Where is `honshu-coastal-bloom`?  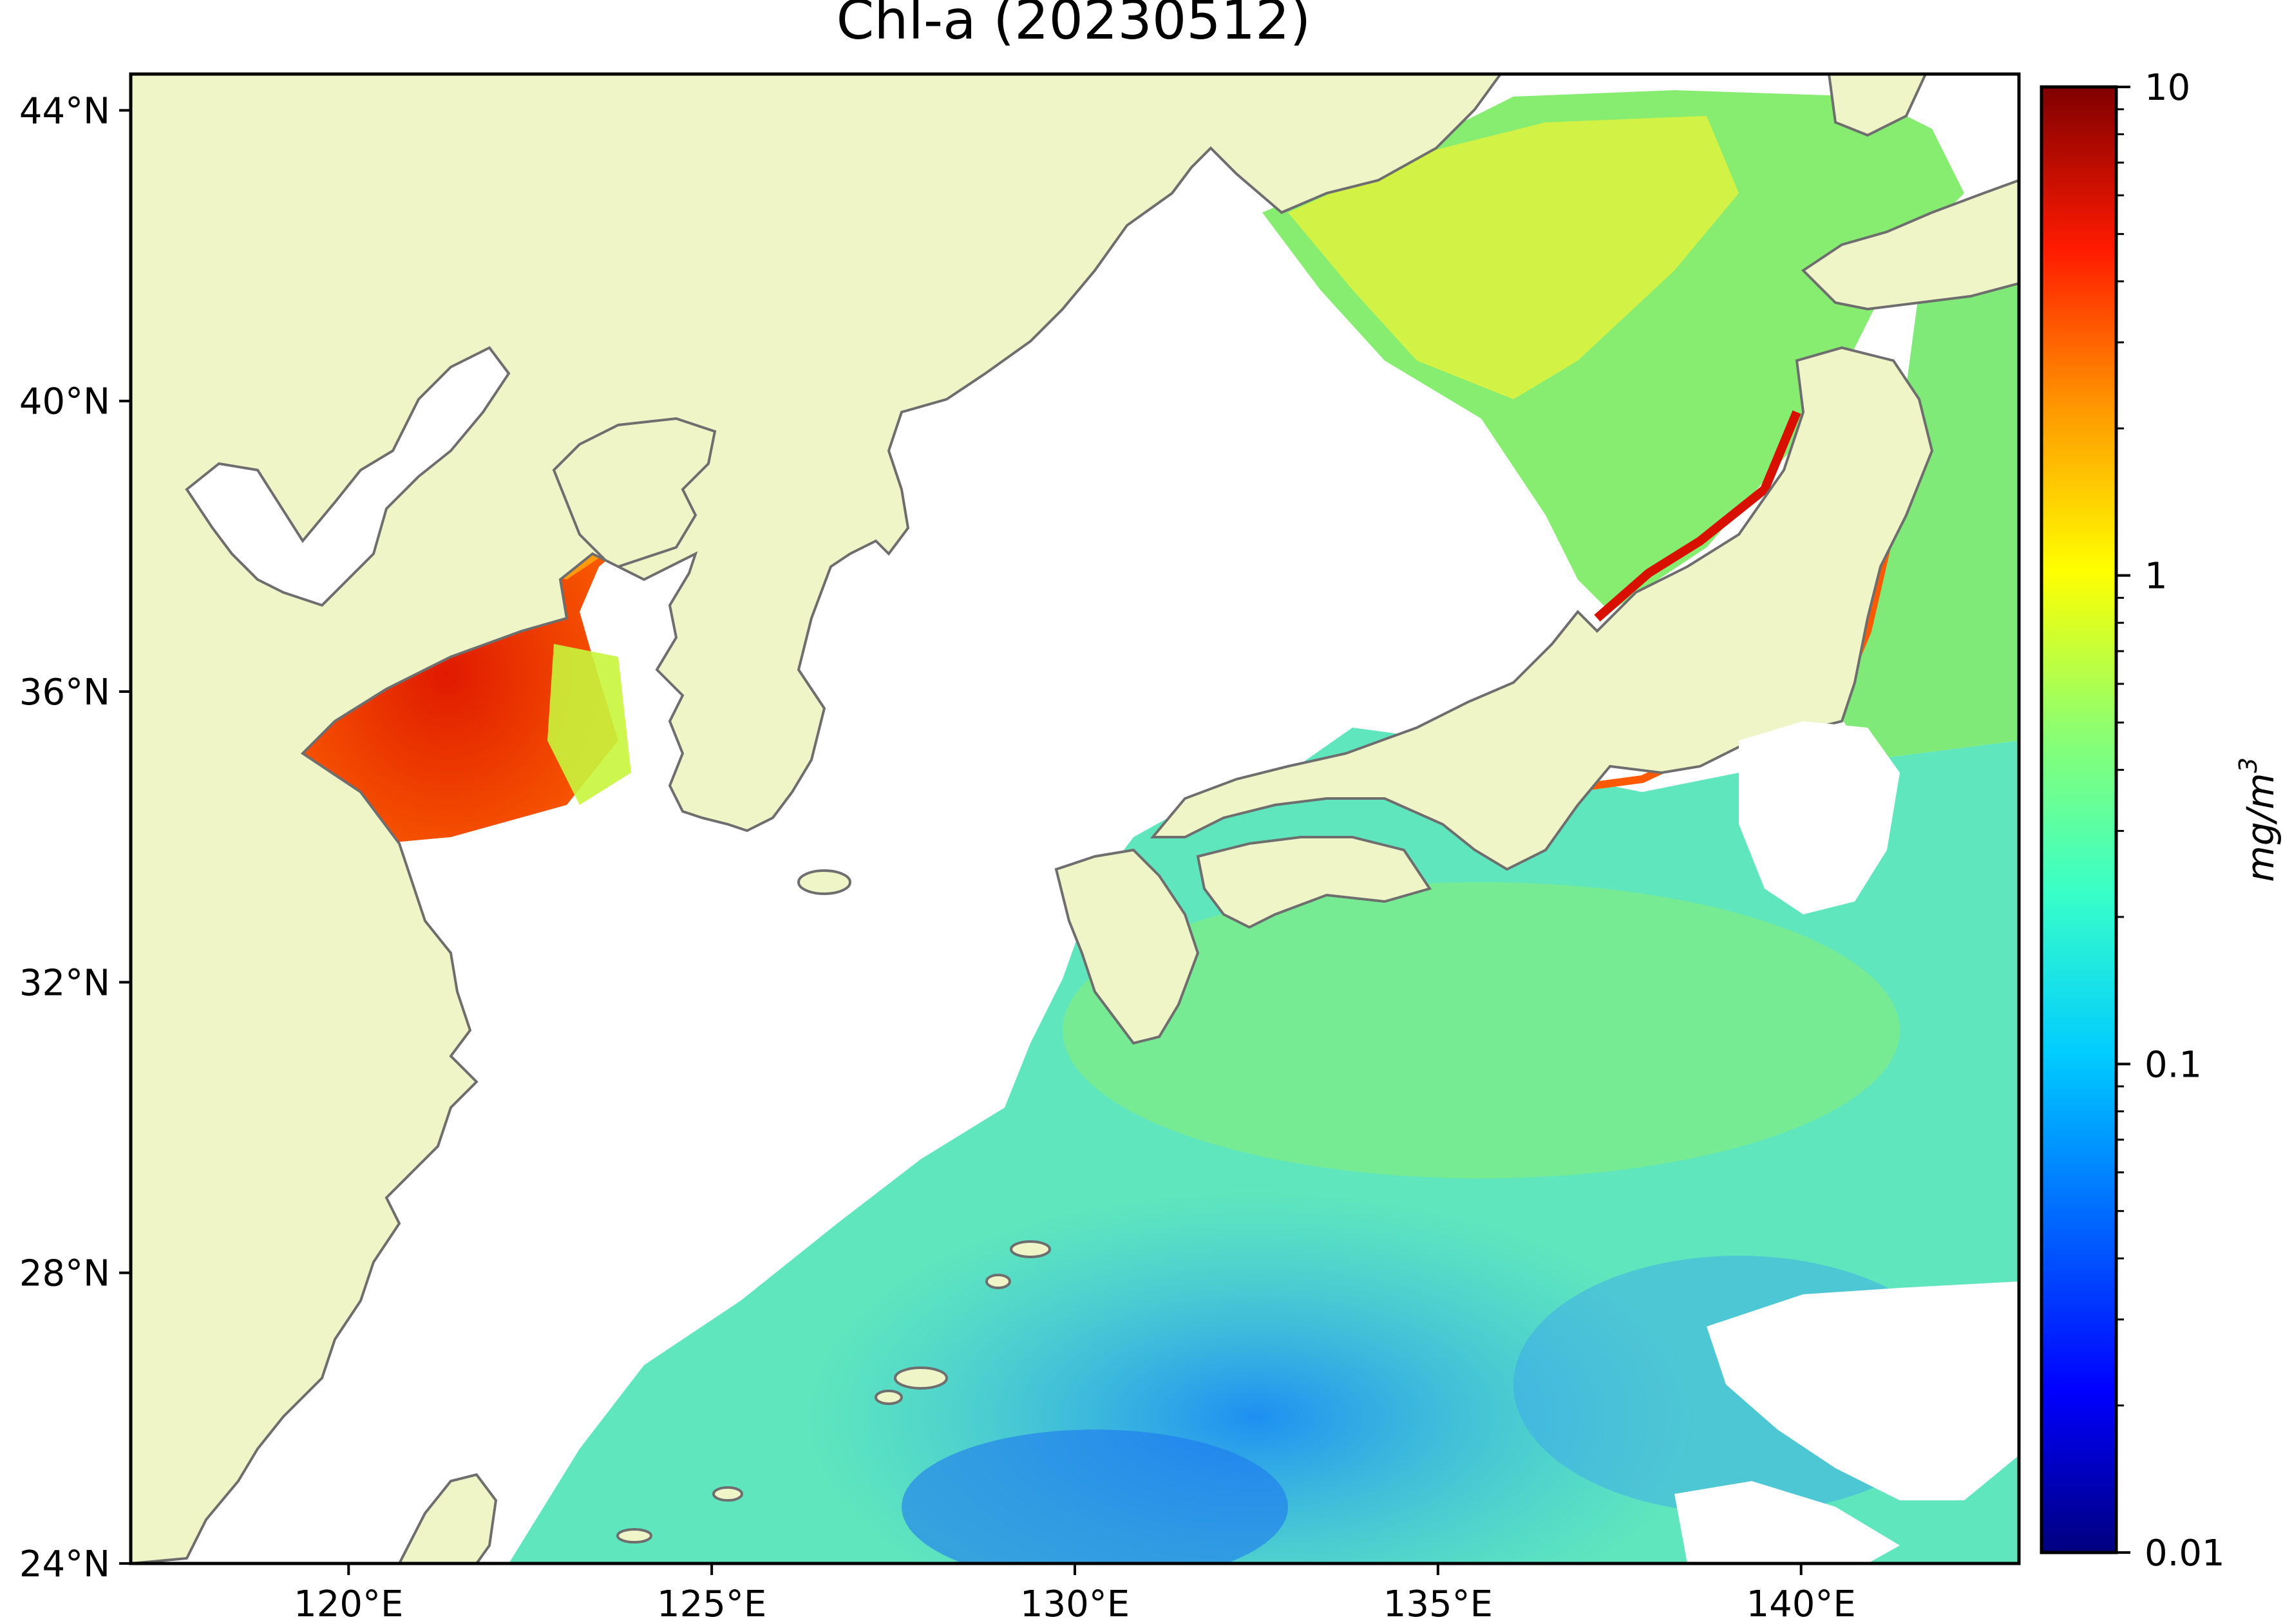
honshu-coastal-bloom is located at coordinates (1697, 516).